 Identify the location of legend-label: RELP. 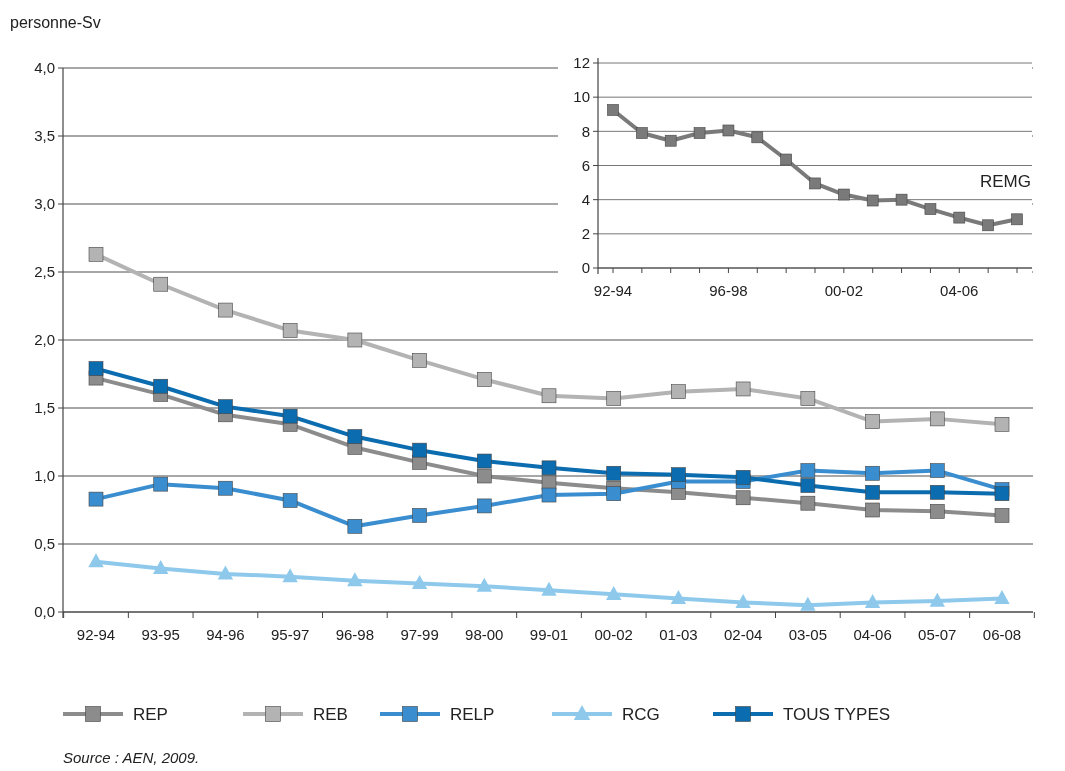
(472, 714).